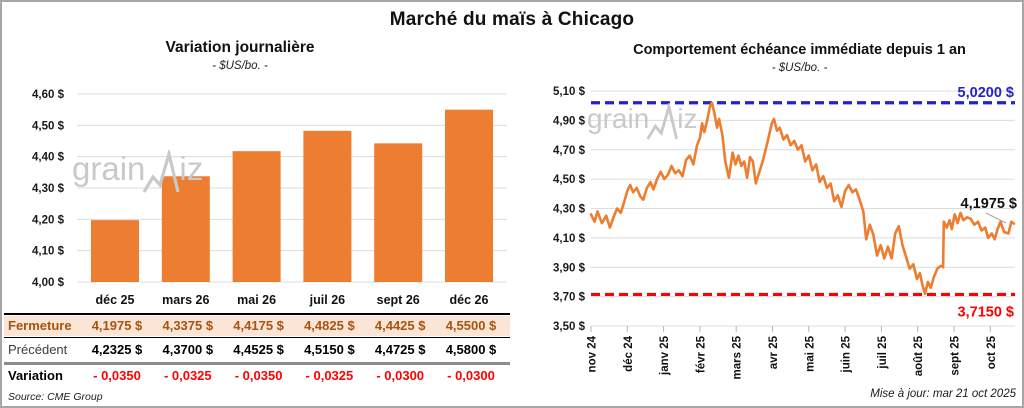 The image size is (1024, 408). What do you see at coordinates (569, 151) in the screenshot?
I see `y-axis-label: 4,70 $` at bounding box center [569, 151].